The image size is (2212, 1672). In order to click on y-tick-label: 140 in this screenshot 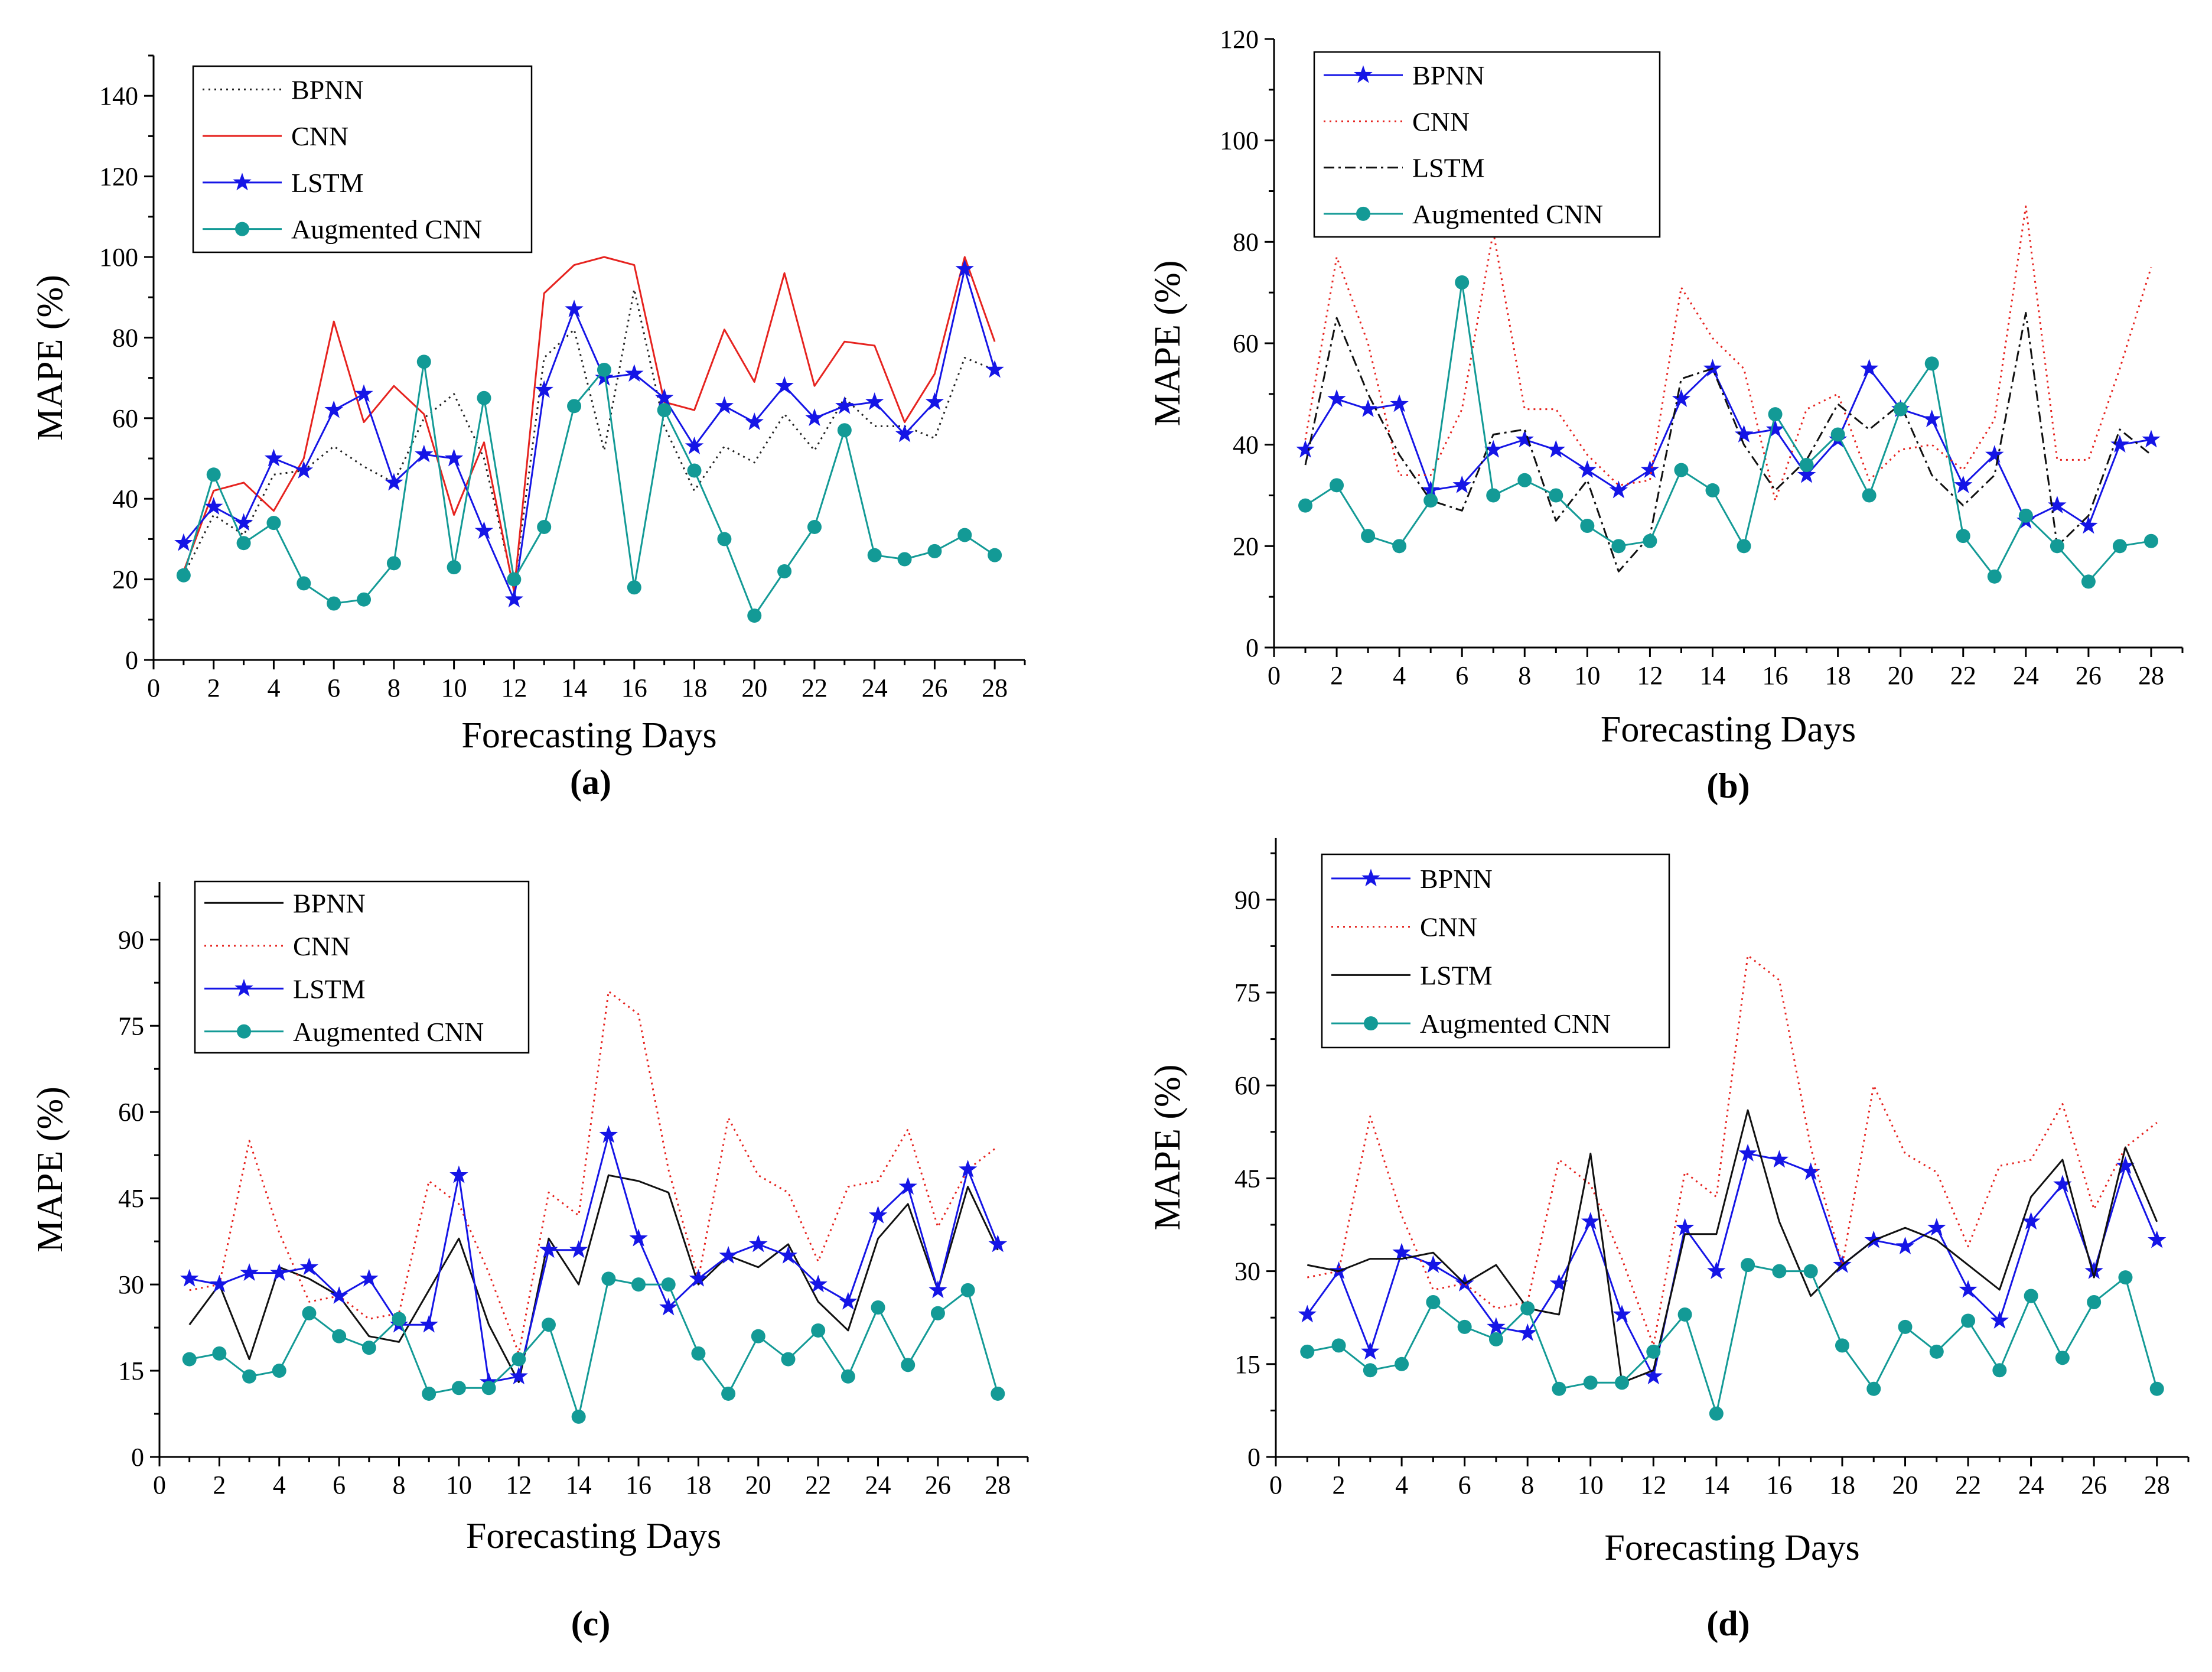, I will do `click(118, 96)`.